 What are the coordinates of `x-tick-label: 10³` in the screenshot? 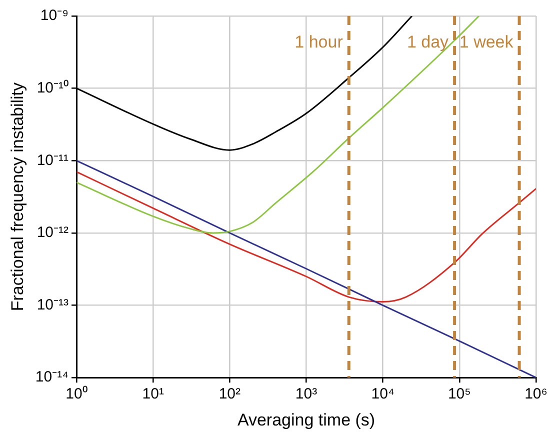 It's located at (306, 394).